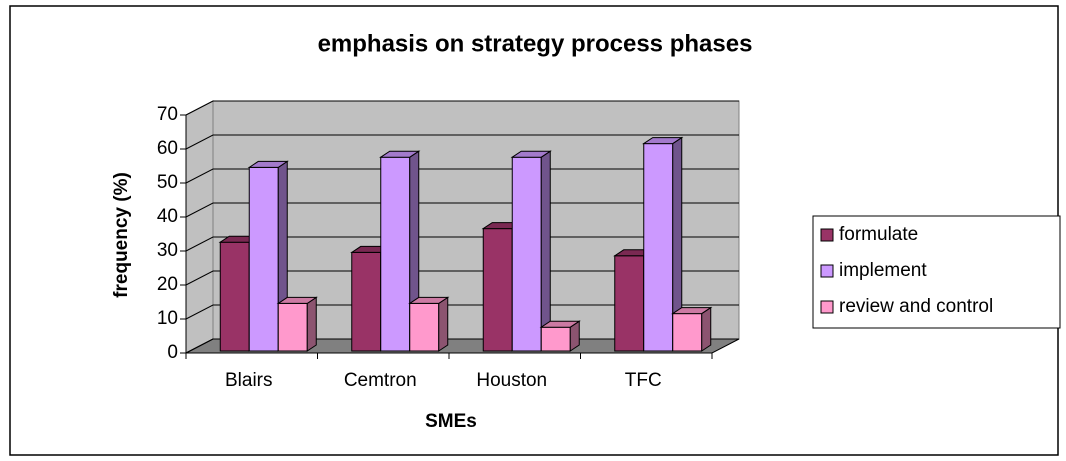  I want to click on y-axis-label: frequency (%), so click(121, 235).